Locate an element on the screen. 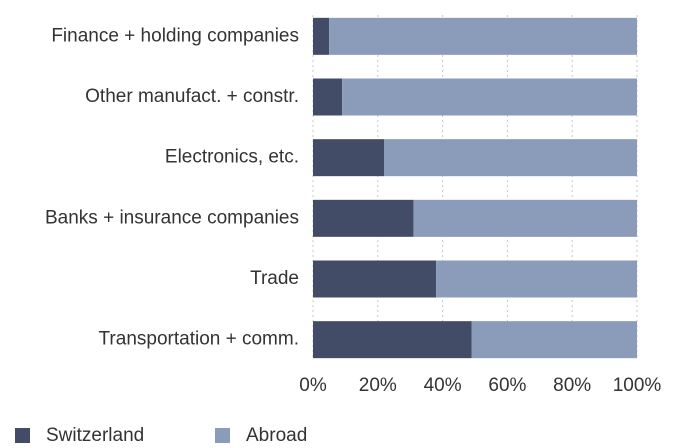  y-tick-label: Trade is located at coordinates (274, 278).